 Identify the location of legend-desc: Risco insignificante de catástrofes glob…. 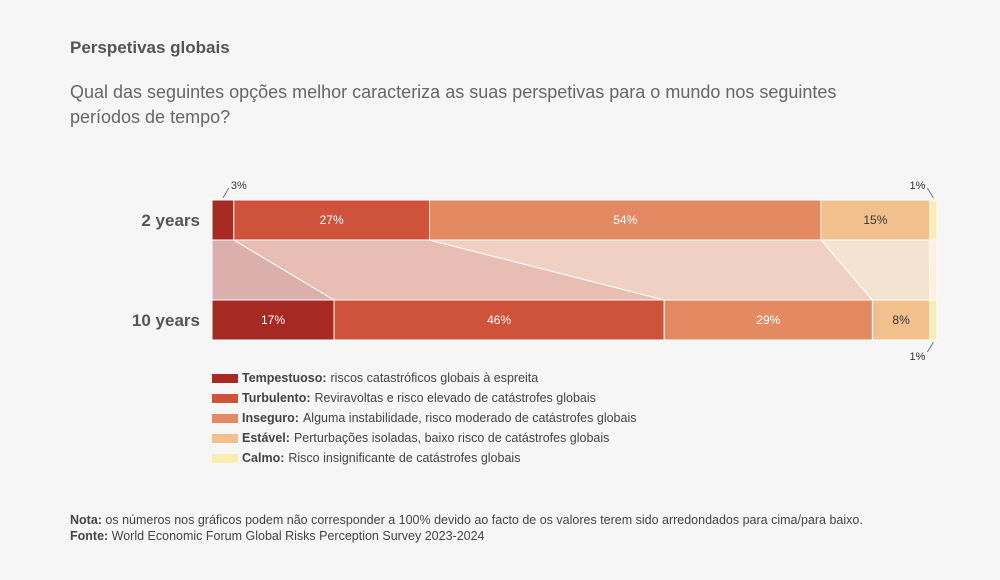
(404, 458).